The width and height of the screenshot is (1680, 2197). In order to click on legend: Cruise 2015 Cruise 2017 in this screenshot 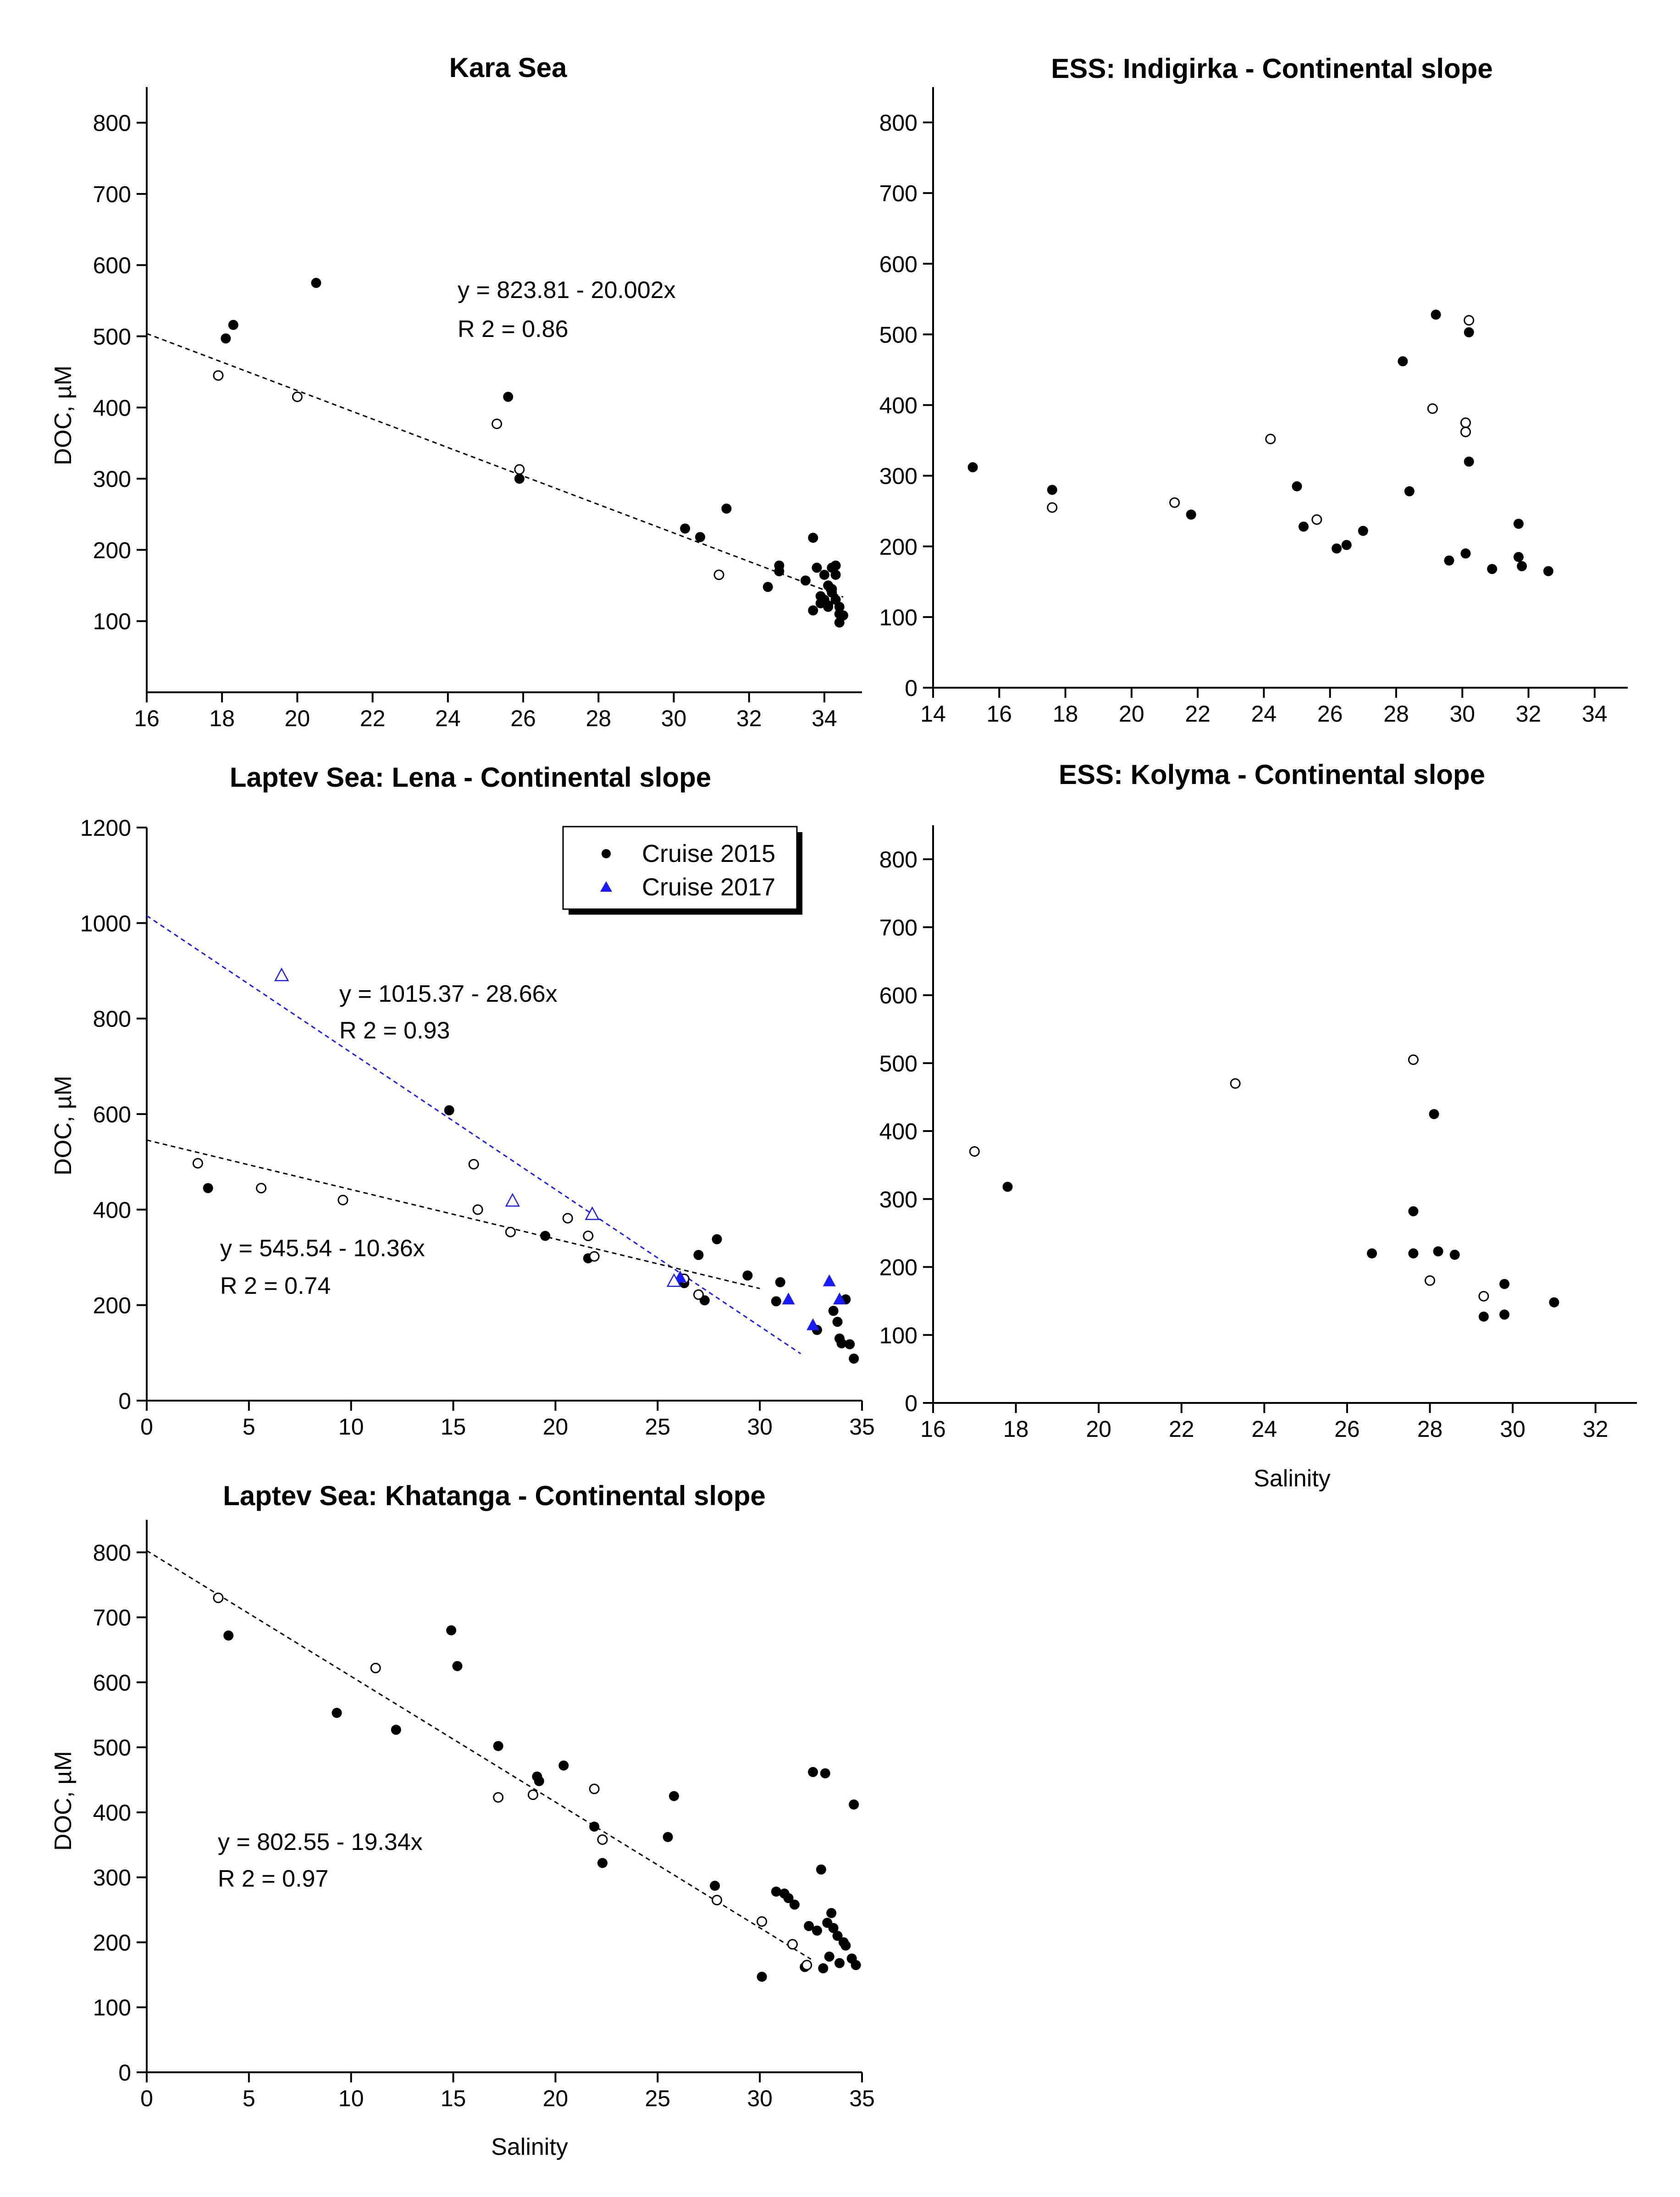, I will do `click(682, 870)`.